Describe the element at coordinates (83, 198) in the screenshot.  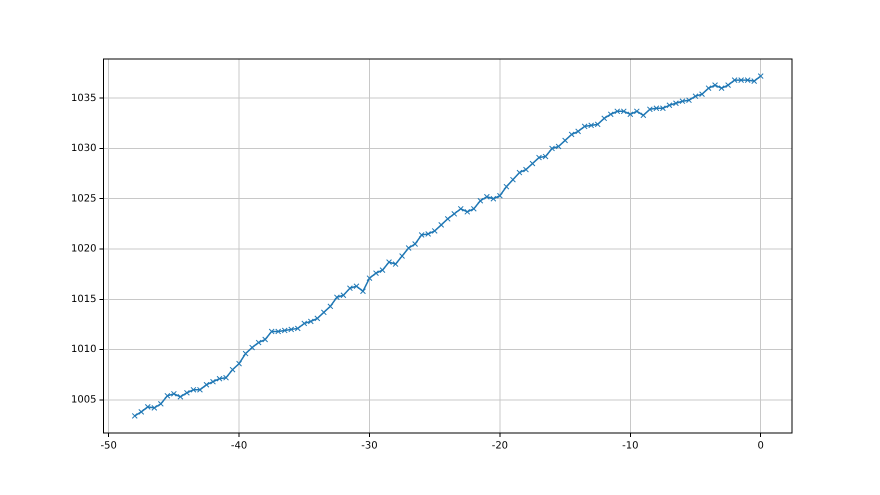
I see `y-tick-label: 1025` at that location.